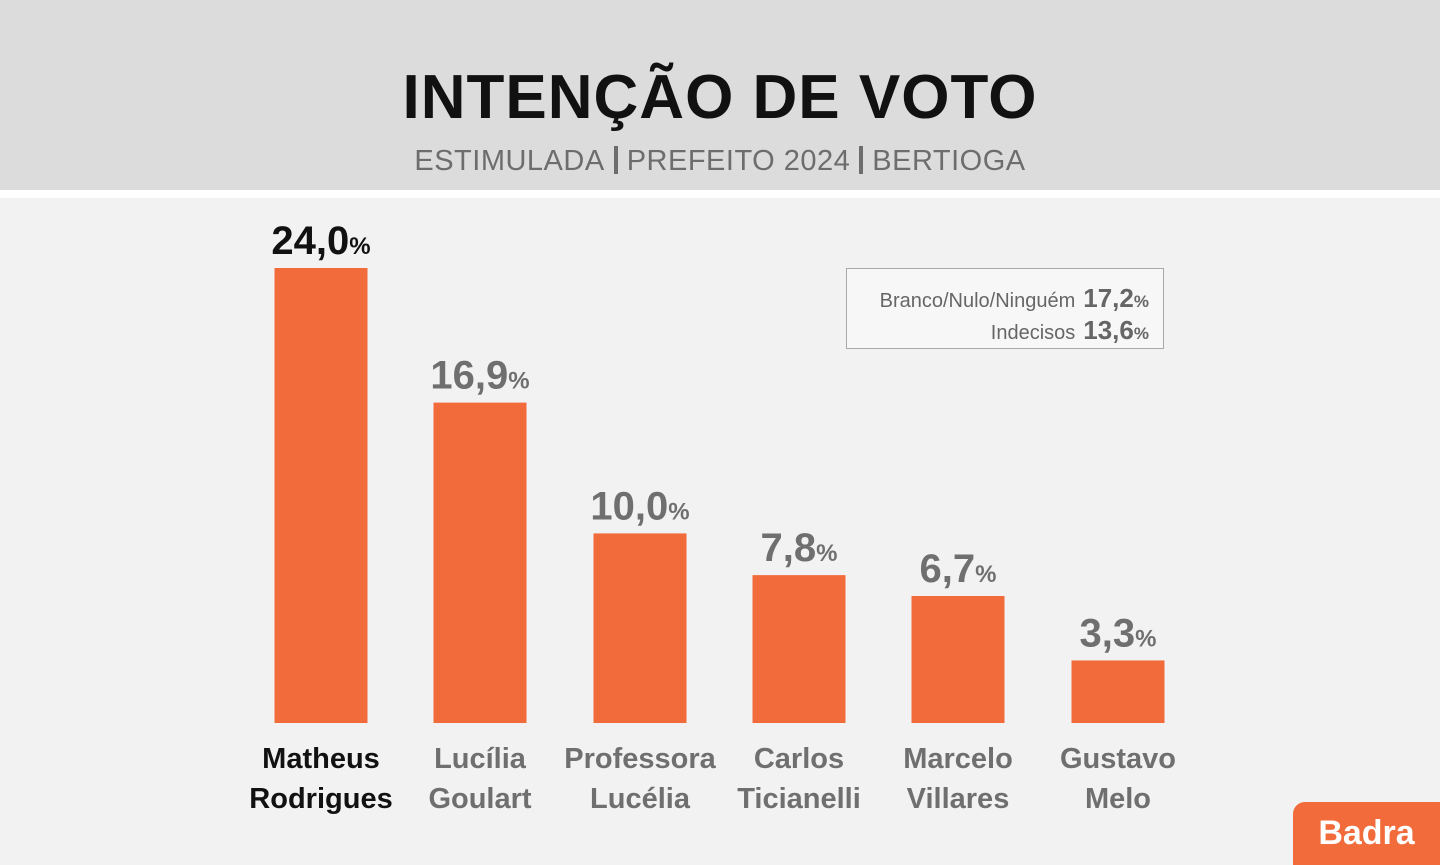  What do you see at coordinates (480, 759) in the screenshot?
I see `category-label-1-line-0: Lucília` at bounding box center [480, 759].